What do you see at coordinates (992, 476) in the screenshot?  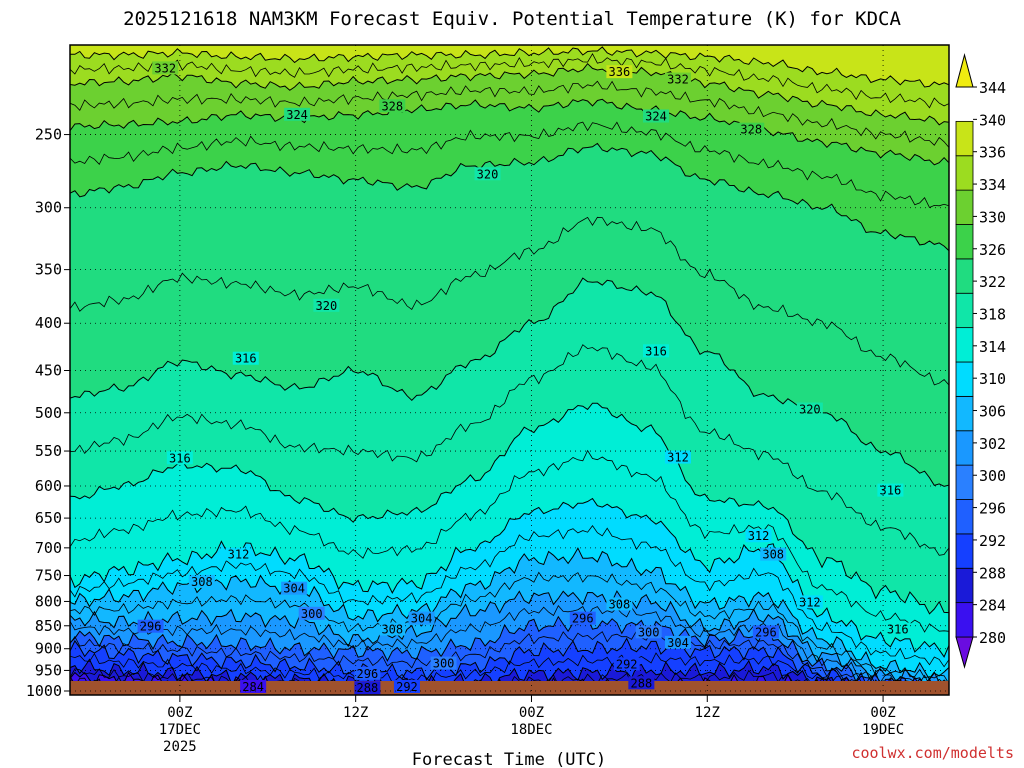 I see `colorbar-label: 300` at bounding box center [992, 476].